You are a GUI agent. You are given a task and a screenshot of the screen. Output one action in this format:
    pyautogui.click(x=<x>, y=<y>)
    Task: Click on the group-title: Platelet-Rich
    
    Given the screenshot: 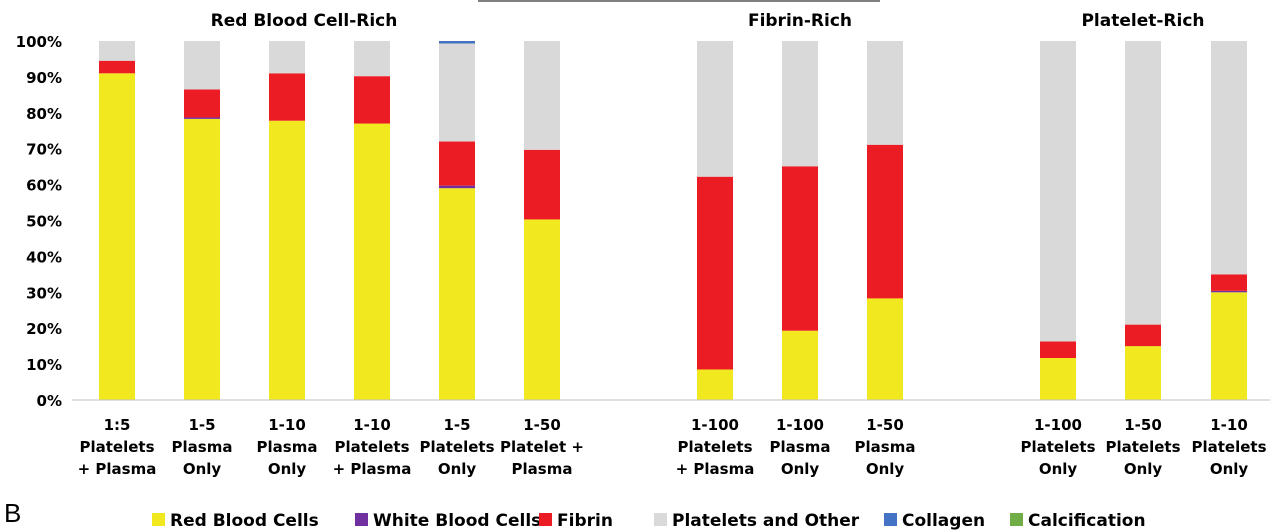 What is the action you would take?
    pyautogui.click(x=1142, y=21)
    